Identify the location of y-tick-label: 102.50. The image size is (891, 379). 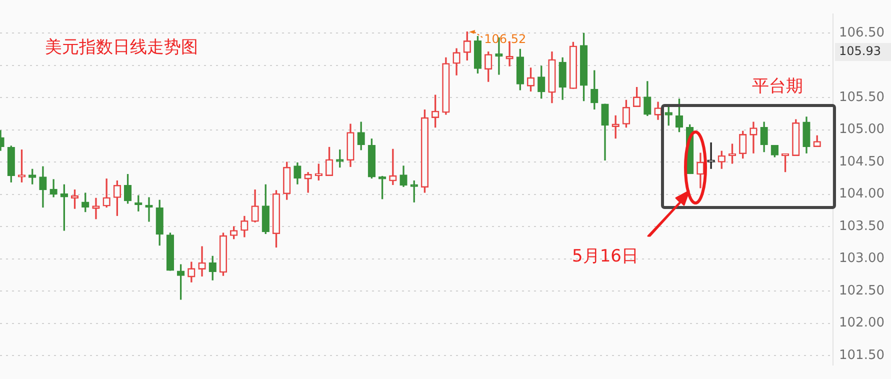
(861, 290).